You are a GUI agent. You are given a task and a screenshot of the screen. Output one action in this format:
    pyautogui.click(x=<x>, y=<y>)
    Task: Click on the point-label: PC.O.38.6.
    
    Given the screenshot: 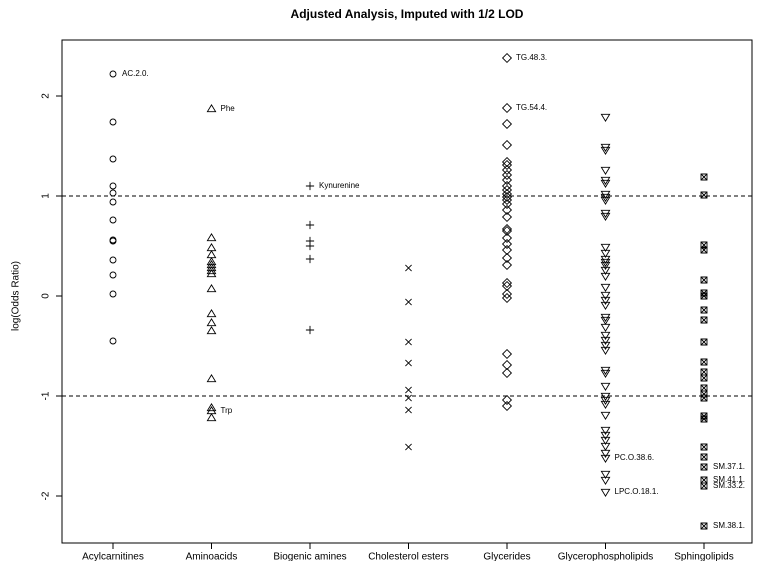 What is the action you would take?
    pyautogui.click(x=635, y=457)
    